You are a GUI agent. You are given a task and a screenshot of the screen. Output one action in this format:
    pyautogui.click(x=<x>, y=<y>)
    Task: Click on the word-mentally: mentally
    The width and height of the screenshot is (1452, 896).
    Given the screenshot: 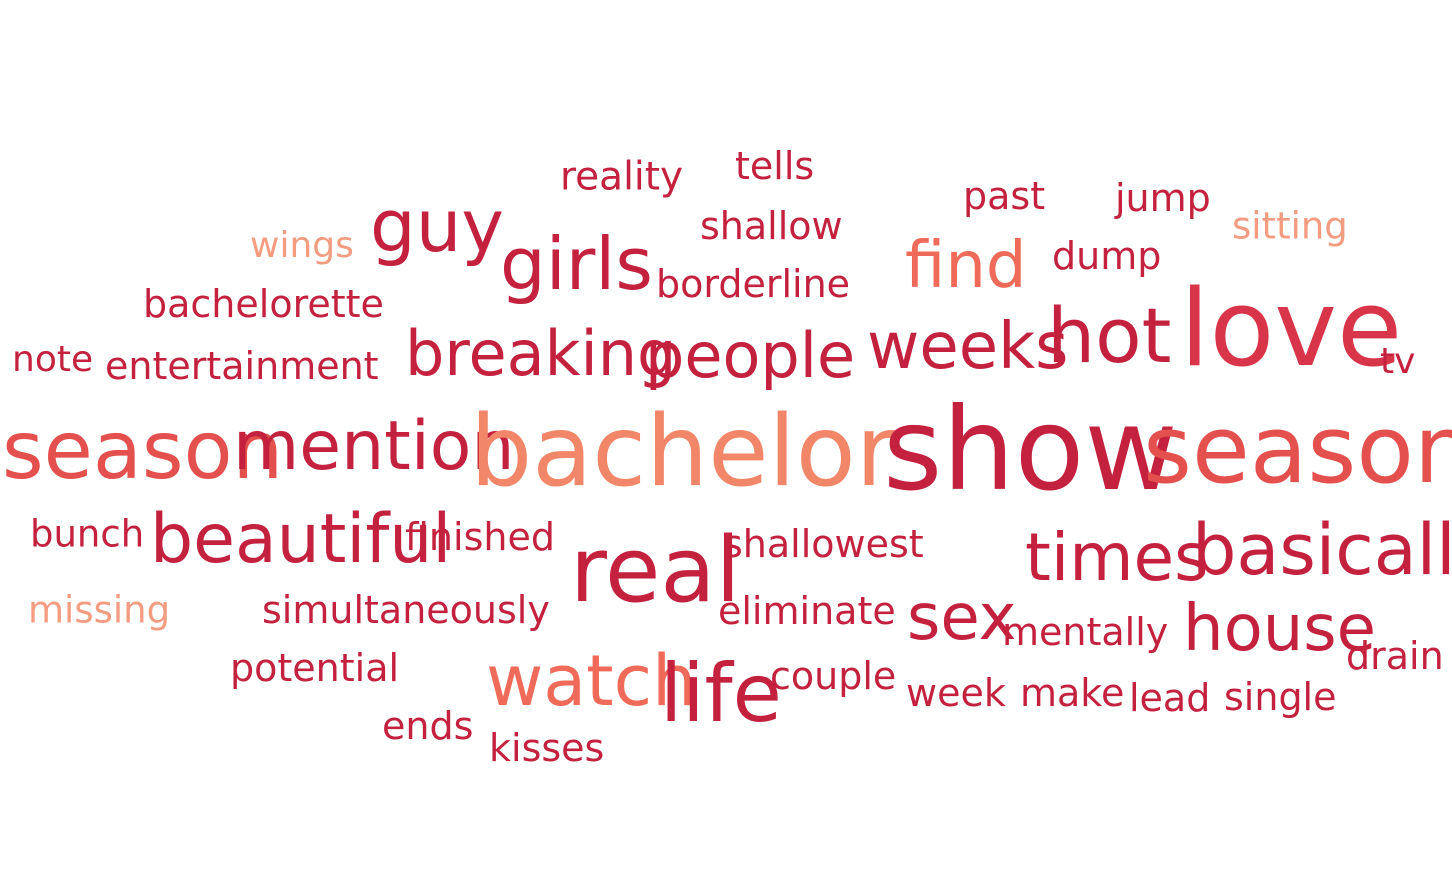 What is the action you would take?
    pyautogui.click(x=1085, y=632)
    